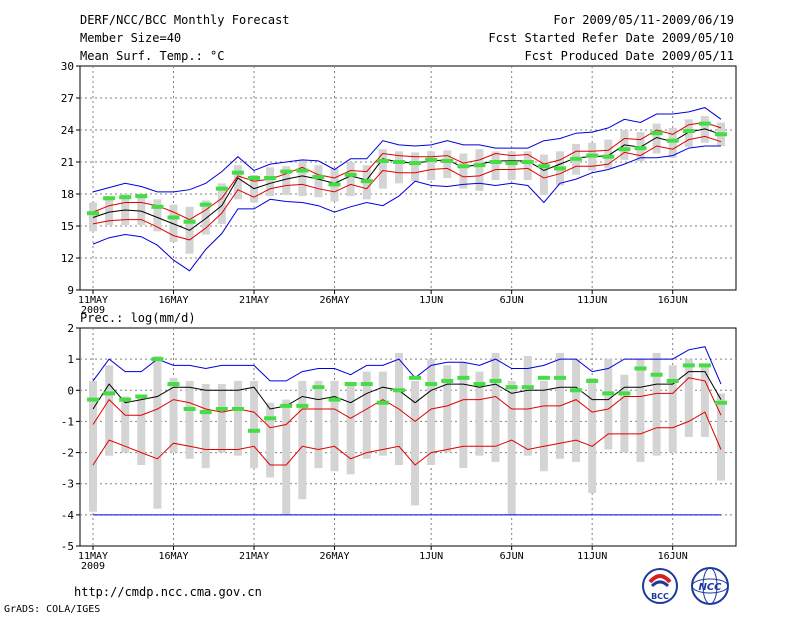  Describe the element at coordinates (407, 365) in the screenshot. I see `prec-series-max-line` at that location.